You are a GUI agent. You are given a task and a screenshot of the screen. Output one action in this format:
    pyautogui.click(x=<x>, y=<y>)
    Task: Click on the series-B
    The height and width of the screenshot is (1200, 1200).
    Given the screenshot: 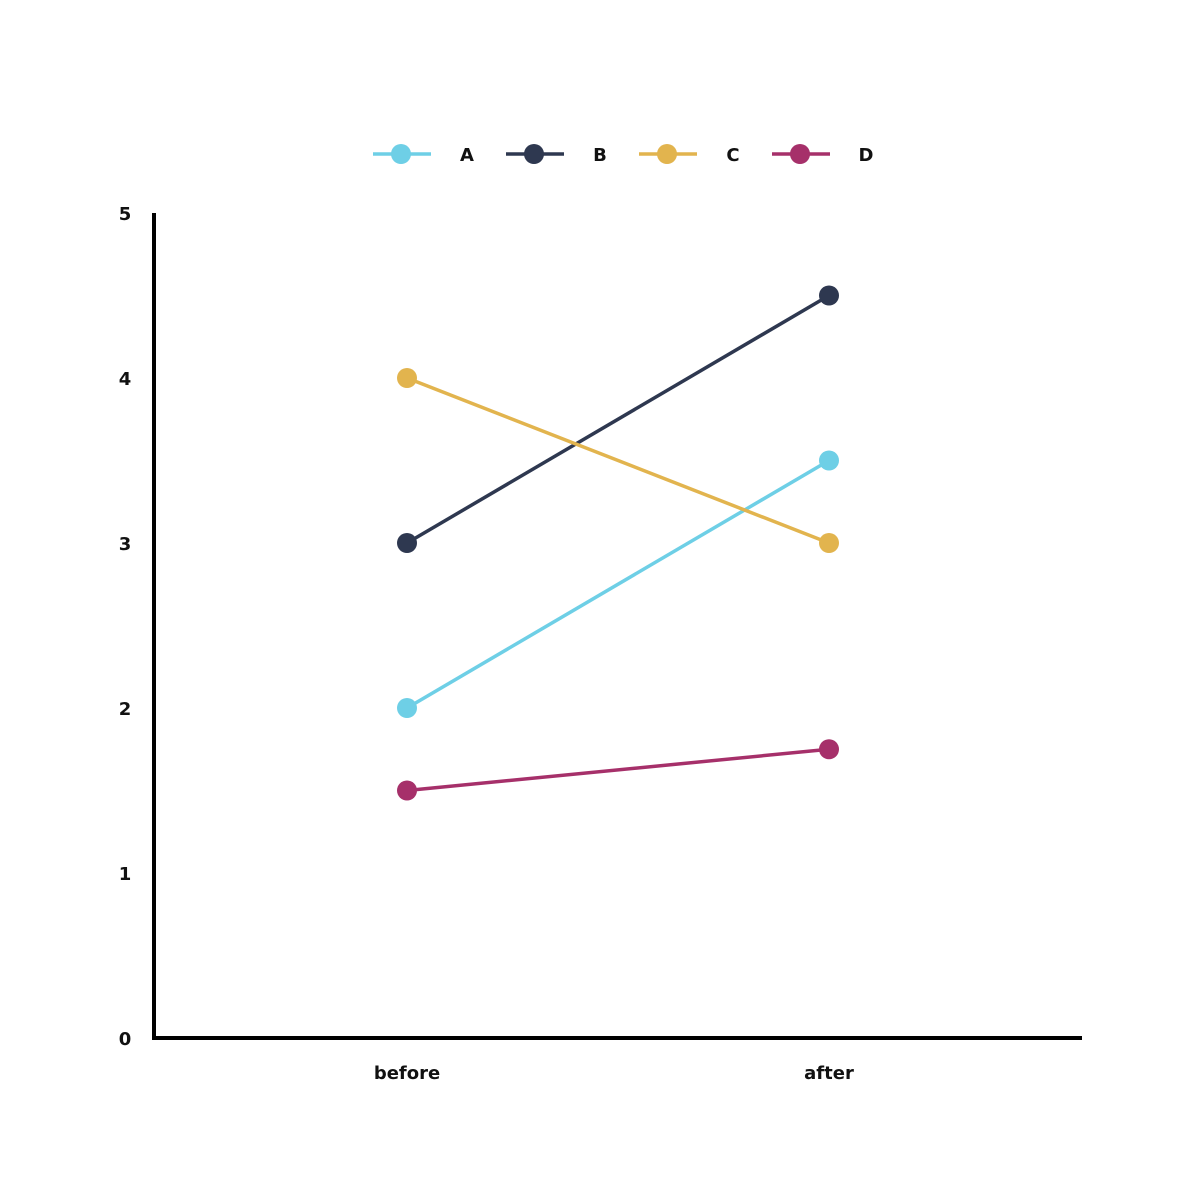 What is the action you would take?
    pyautogui.click(x=618, y=419)
    